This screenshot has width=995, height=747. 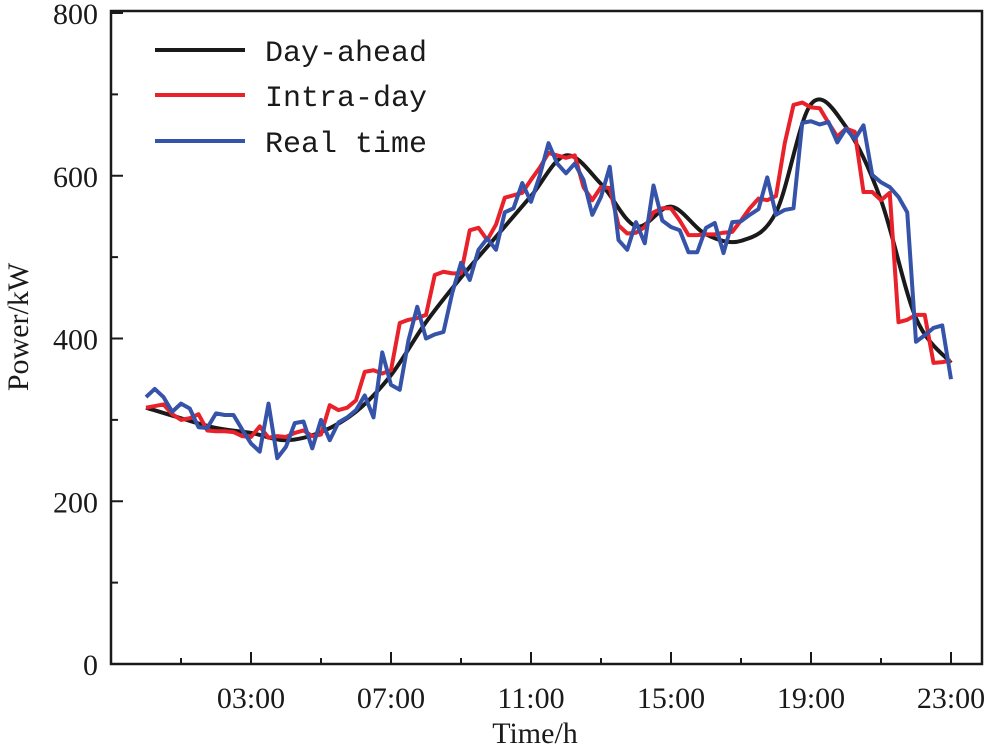 I want to click on x-axis-ticks: 03:00 07:00 11:00 15:00 19:00 23:00, so click(x=582, y=683).